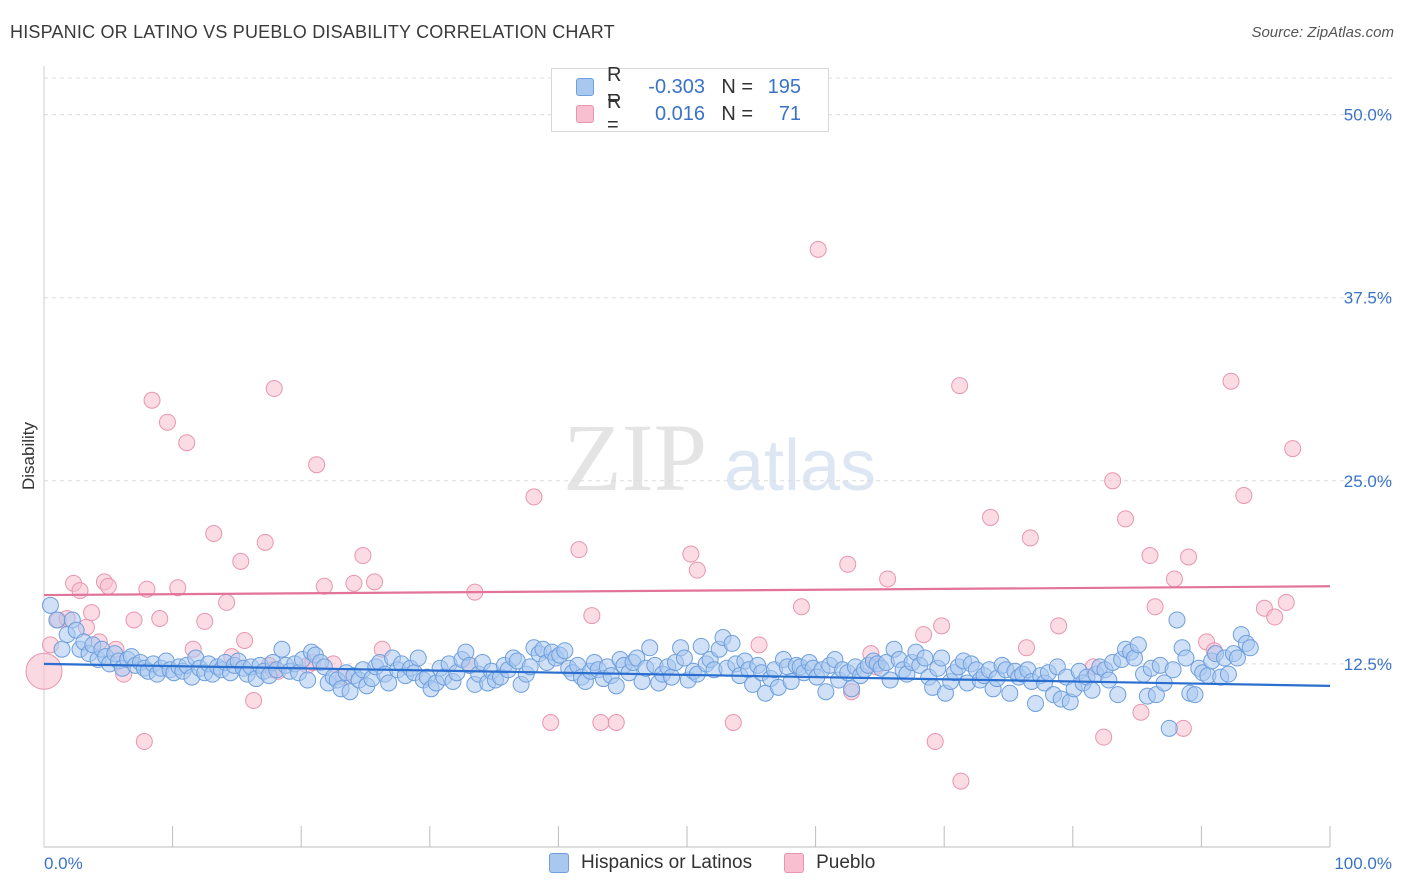 This screenshot has width=1406, height=892. I want to click on source-label: Source: ZipAtlas.com, so click(1322, 32).